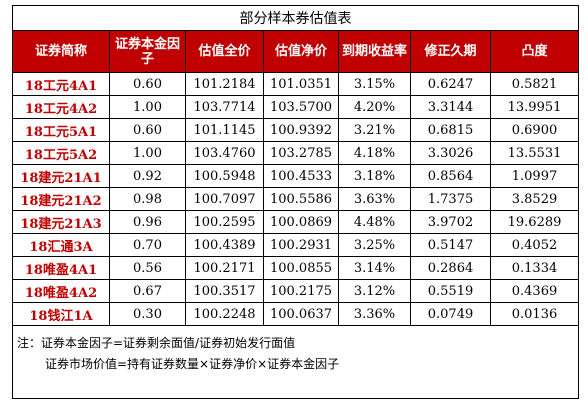 This screenshot has width=588, height=403. Describe the element at coordinates (147, 291) in the screenshot. I see `cell-factor: 0.67` at that location.